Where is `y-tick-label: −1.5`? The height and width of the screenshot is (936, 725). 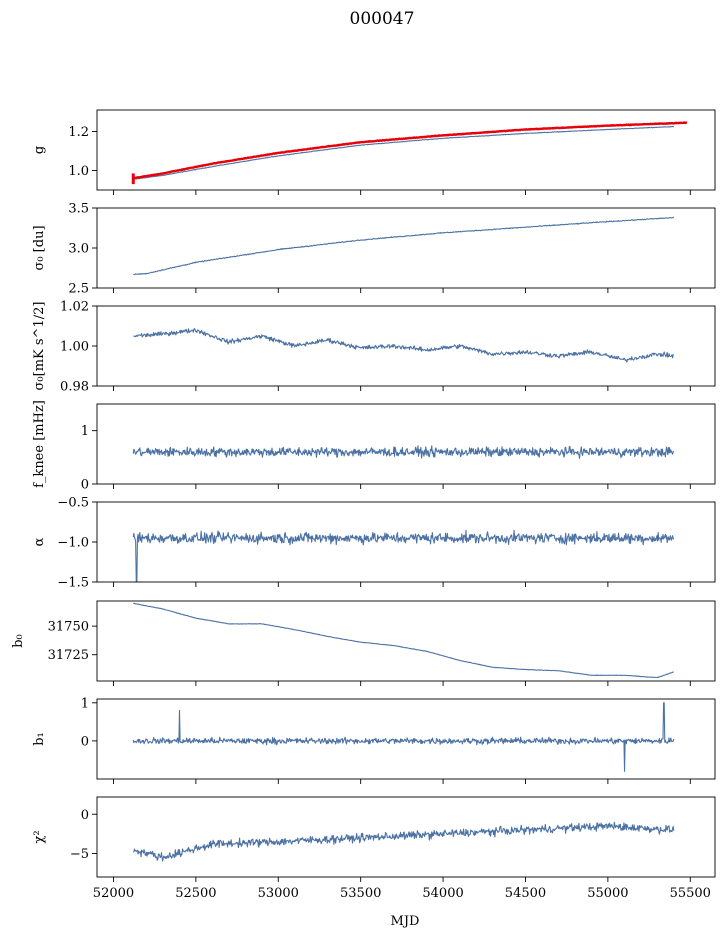
y-tick-label: −1.5 is located at coordinates (73, 583).